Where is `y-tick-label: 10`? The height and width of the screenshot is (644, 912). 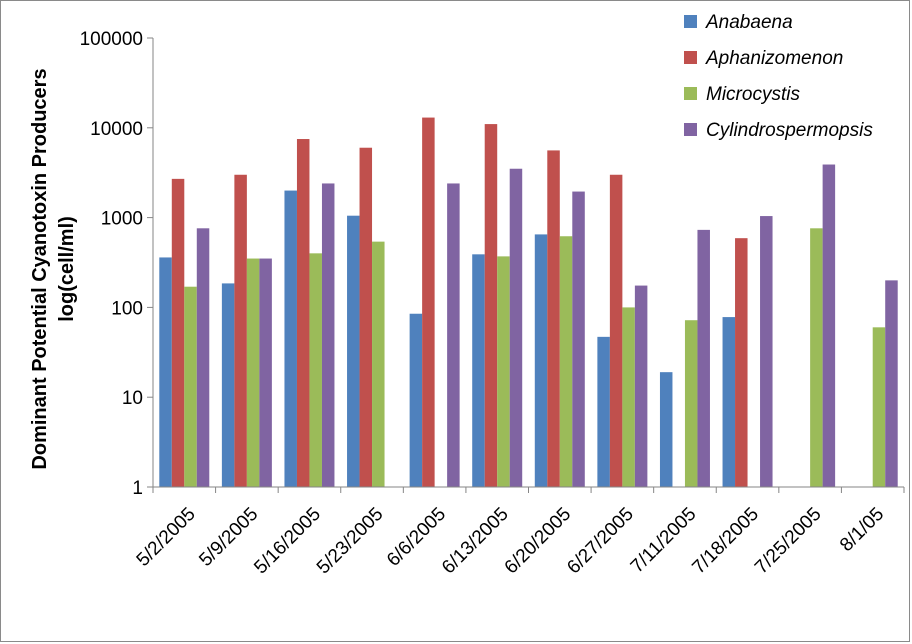 y-tick-label: 10 is located at coordinates (132, 398).